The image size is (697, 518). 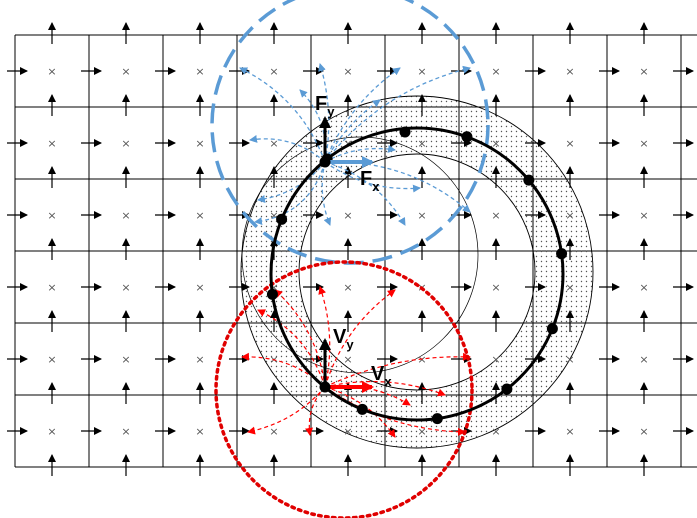 I want to click on force-vectors: Fy Fx, so click(x=347, y=143).